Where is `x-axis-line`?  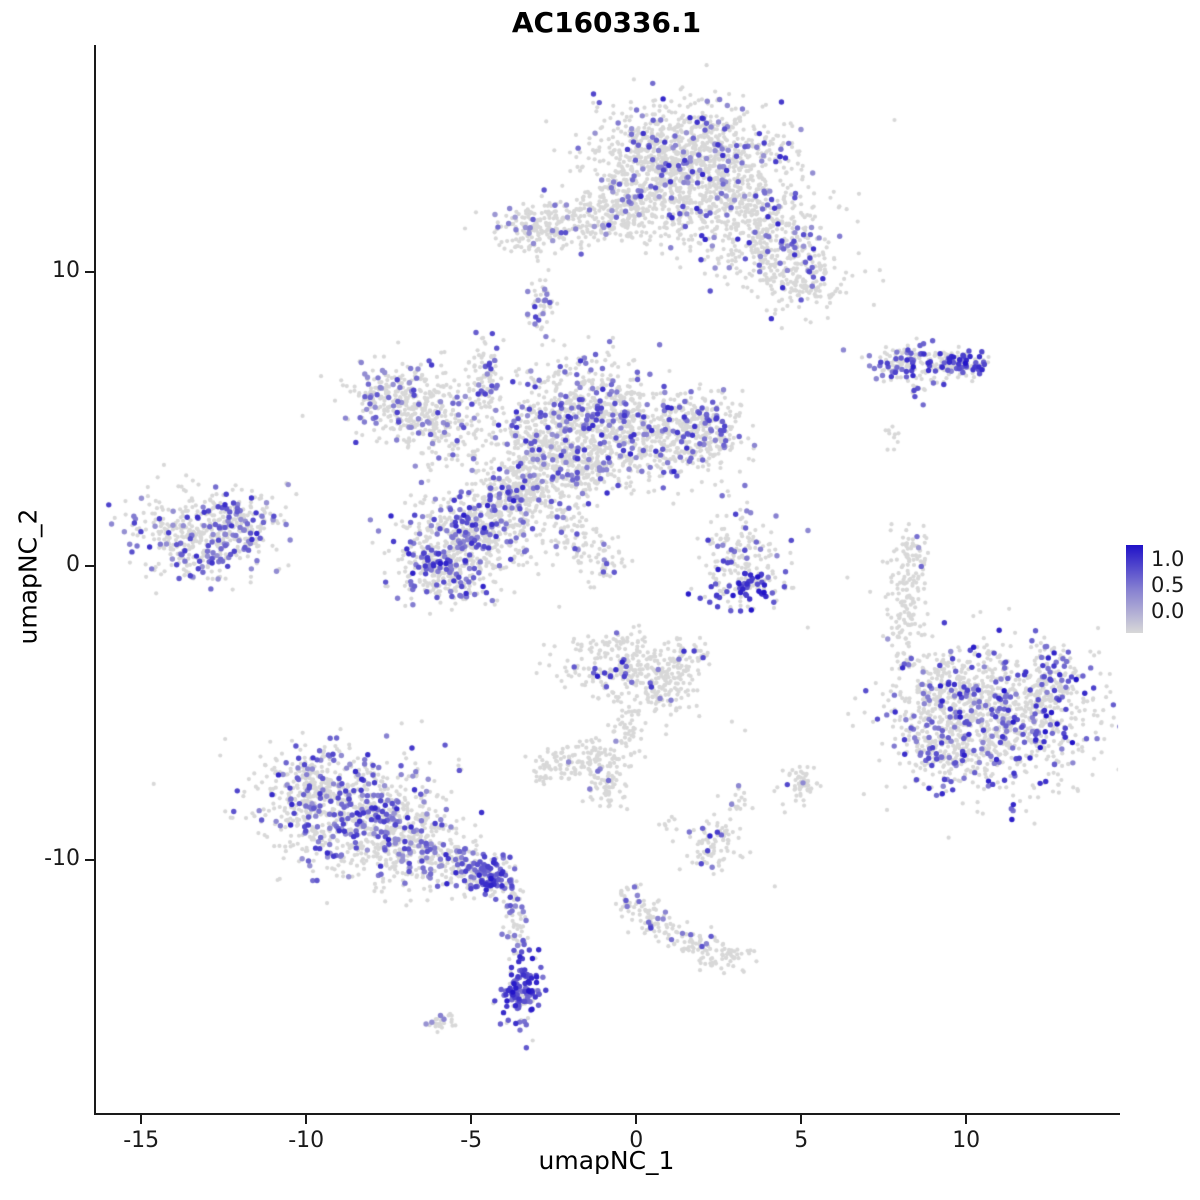
x-axis-line is located at coordinates (607, 1114).